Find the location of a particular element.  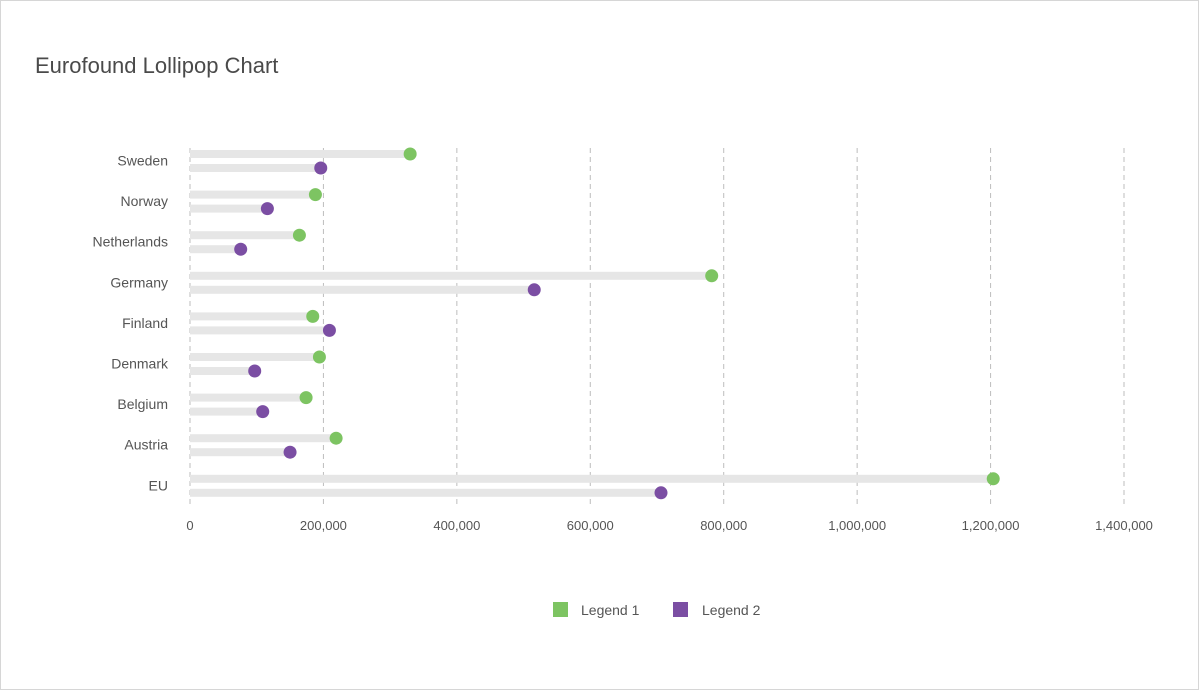

x-tick-label: 1,400,000 is located at coordinates (1124, 525).